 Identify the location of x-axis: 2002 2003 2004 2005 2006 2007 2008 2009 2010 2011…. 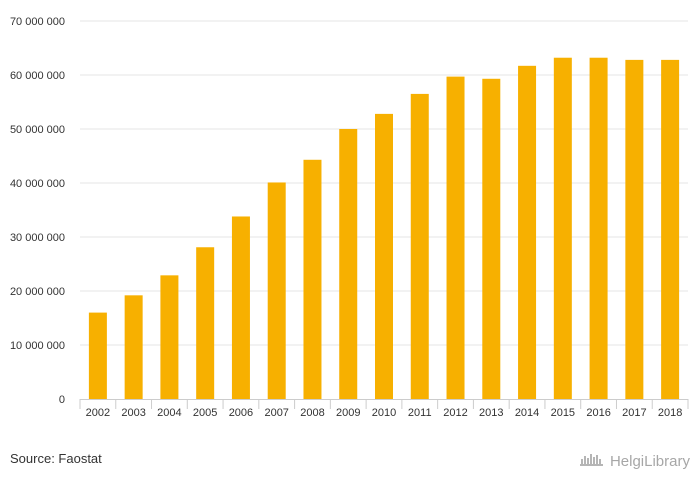
(384, 409).